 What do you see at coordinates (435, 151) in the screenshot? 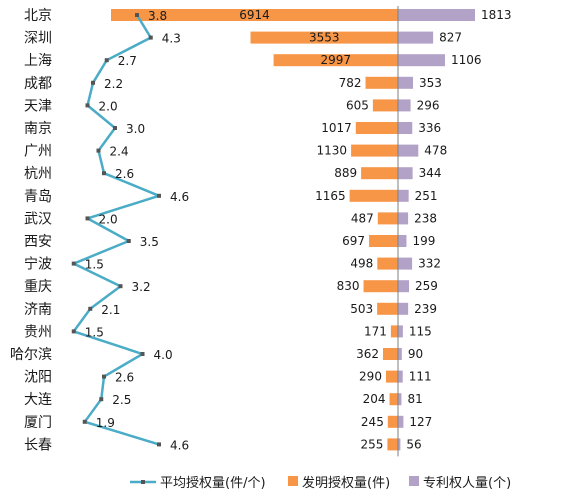
I see `patentee-value-label: 478` at bounding box center [435, 151].